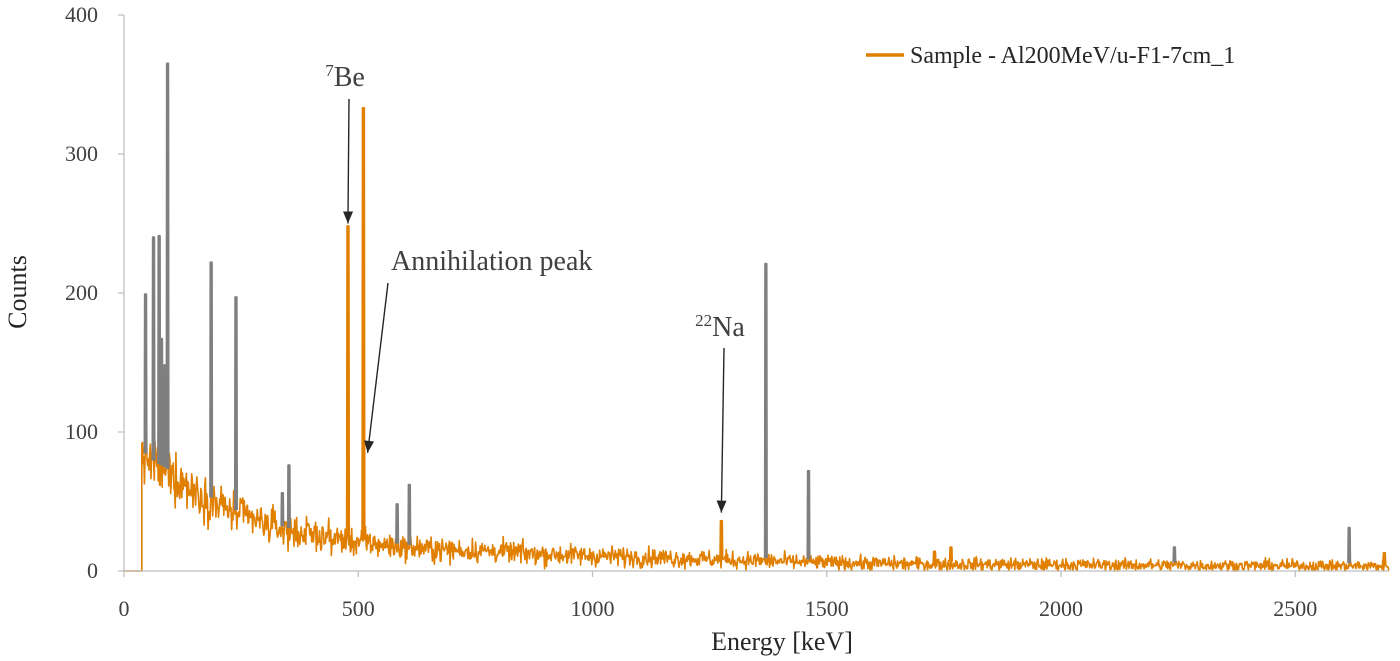 This screenshot has height=661, width=1400. What do you see at coordinates (92, 570) in the screenshot?
I see `y-tick-label: 0` at bounding box center [92, 570].